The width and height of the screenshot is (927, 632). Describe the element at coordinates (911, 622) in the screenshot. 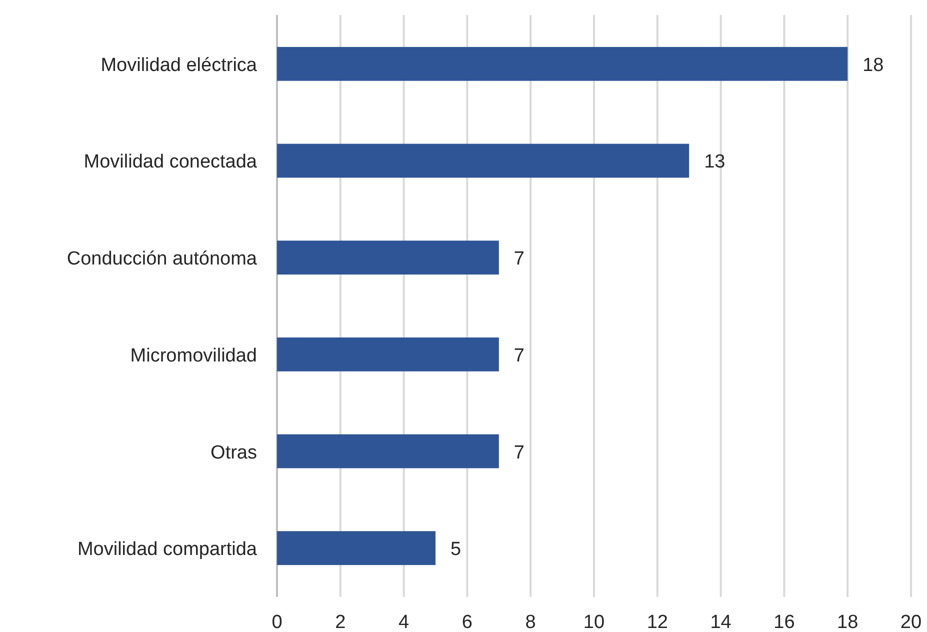

I see `x-tick-label: 20` at that location.